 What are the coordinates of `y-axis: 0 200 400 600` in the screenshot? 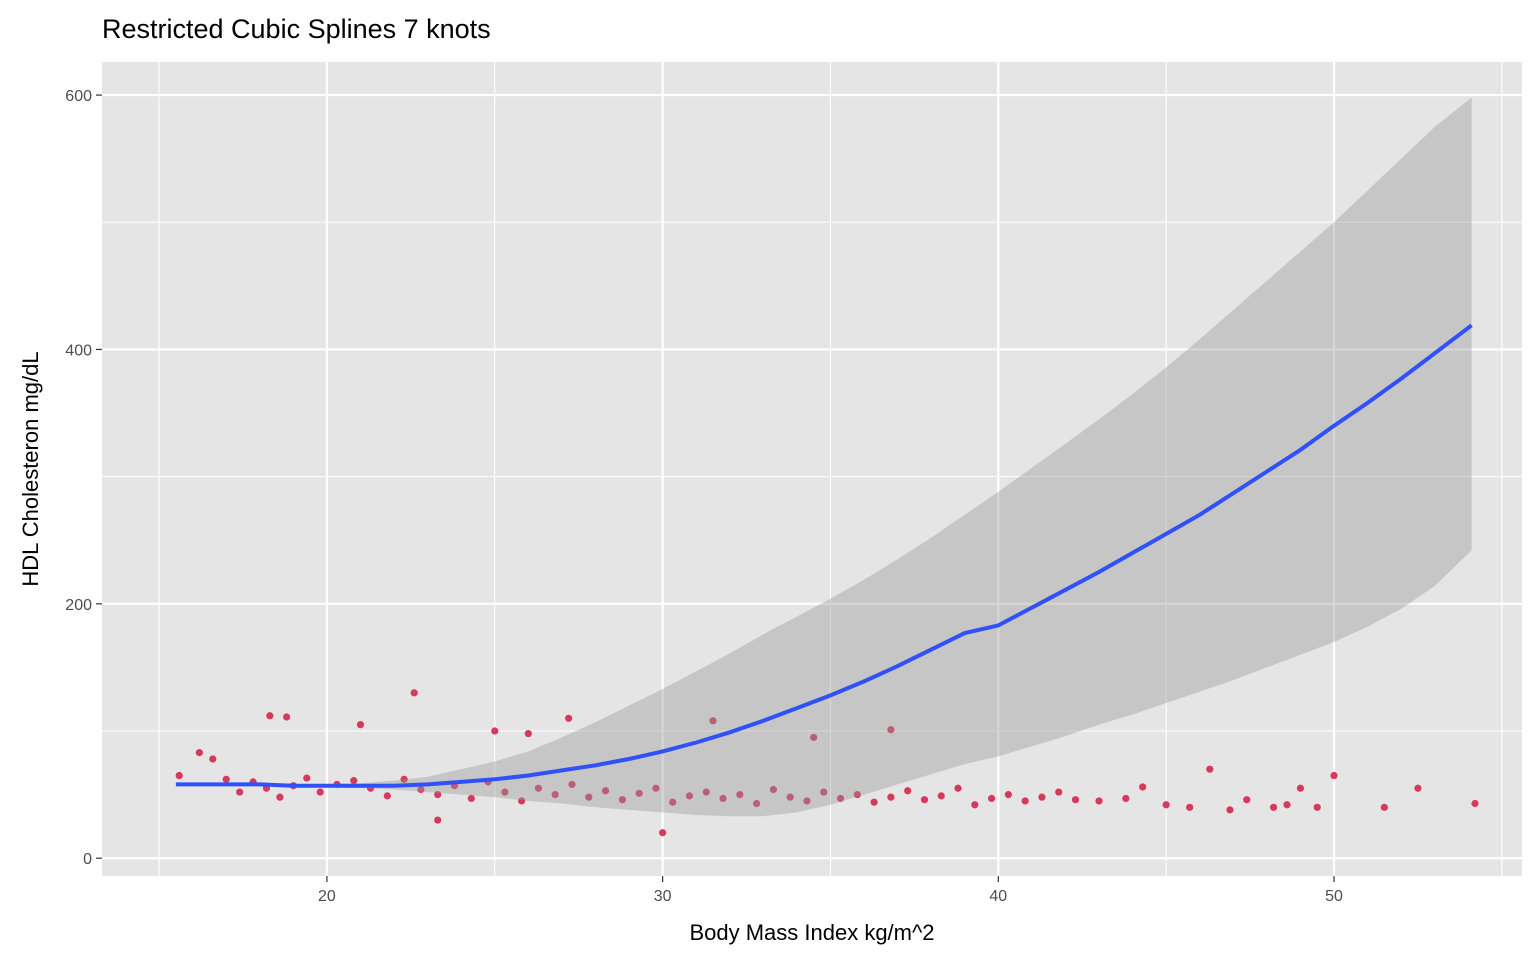 It's located at (83, 478).